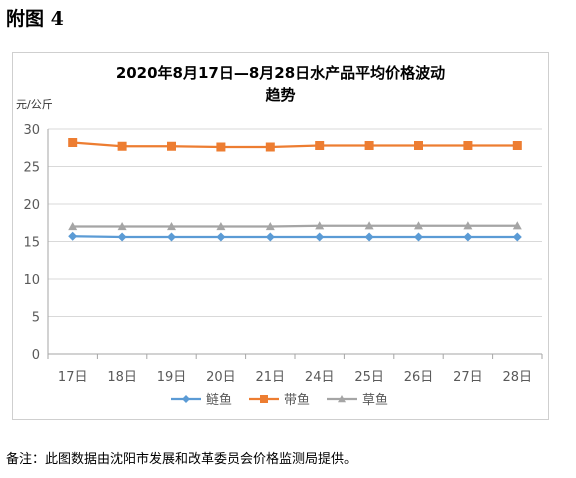  What do you see at coordinates (419, 377) in the screenshot?
I see `x-tick-label: 26日` at bounding box center [419, 377].